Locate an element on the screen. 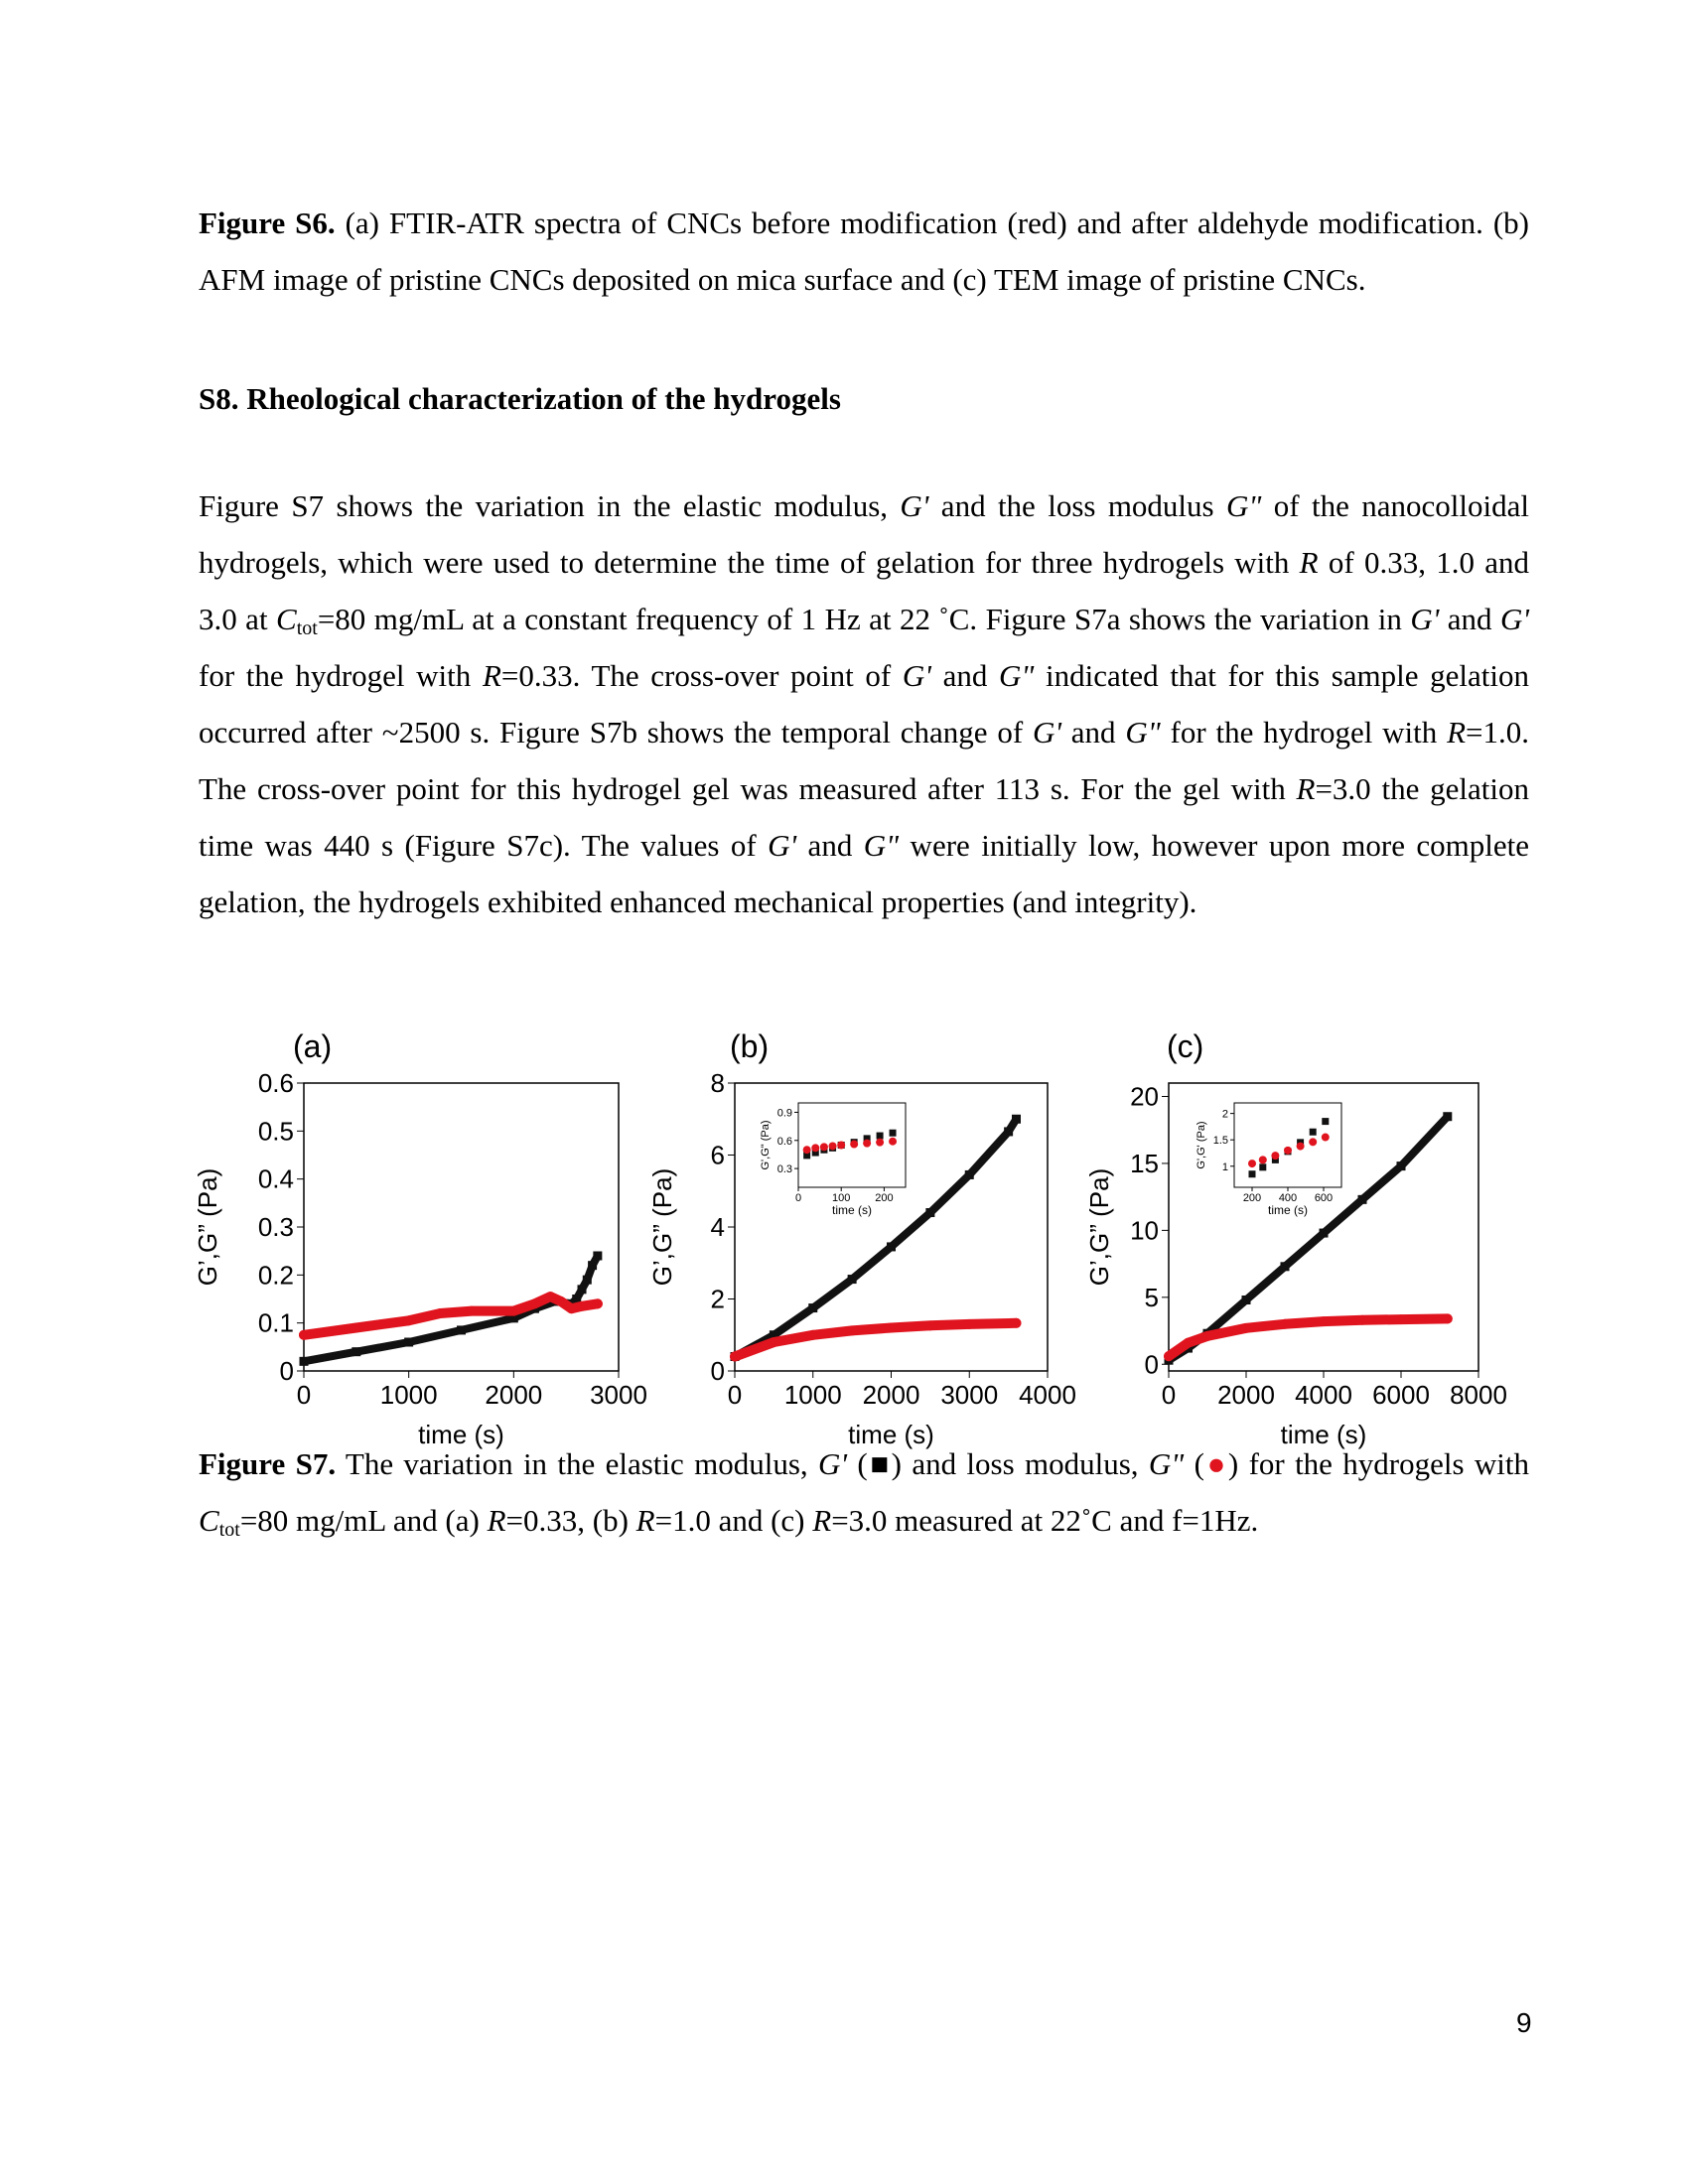 The width and height of the screenshot is (1688, 2184). y-tick-label: 1.5 is located at coordinates (1220, 1141).